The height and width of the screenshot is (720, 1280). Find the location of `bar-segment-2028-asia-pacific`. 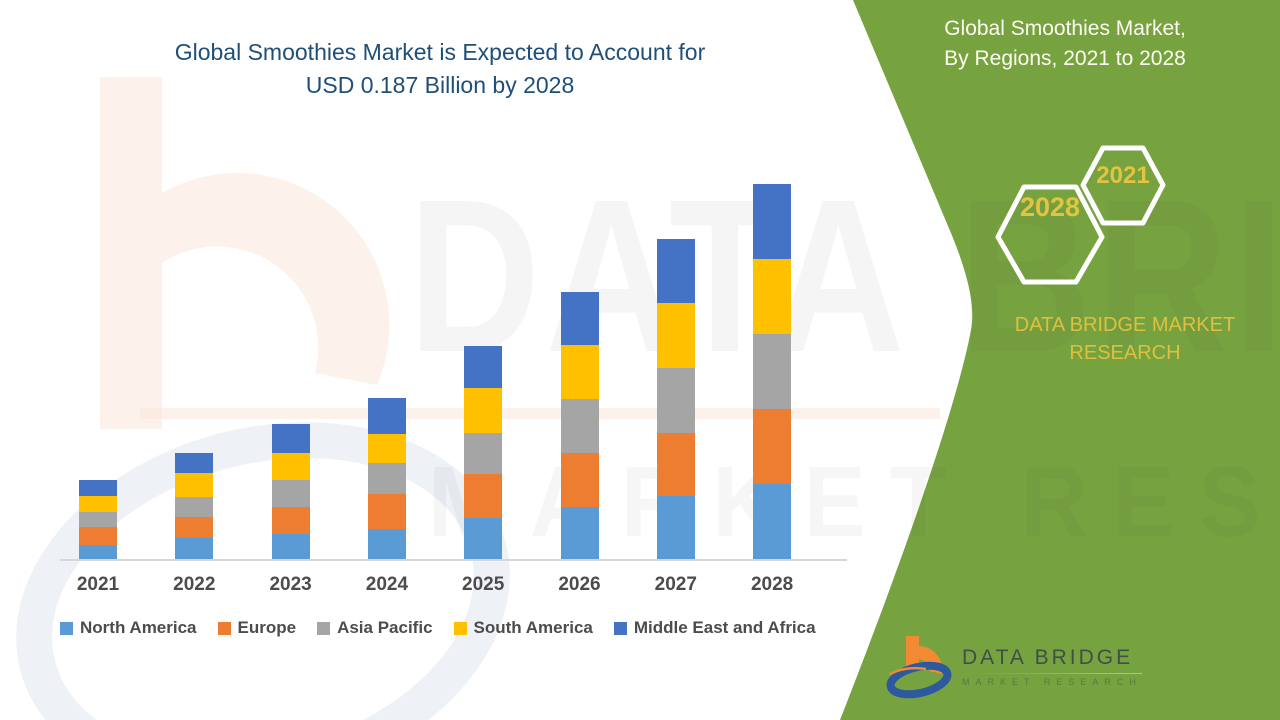

bar-segment-2028-asia-pacific is located at coordinates (772, 371).